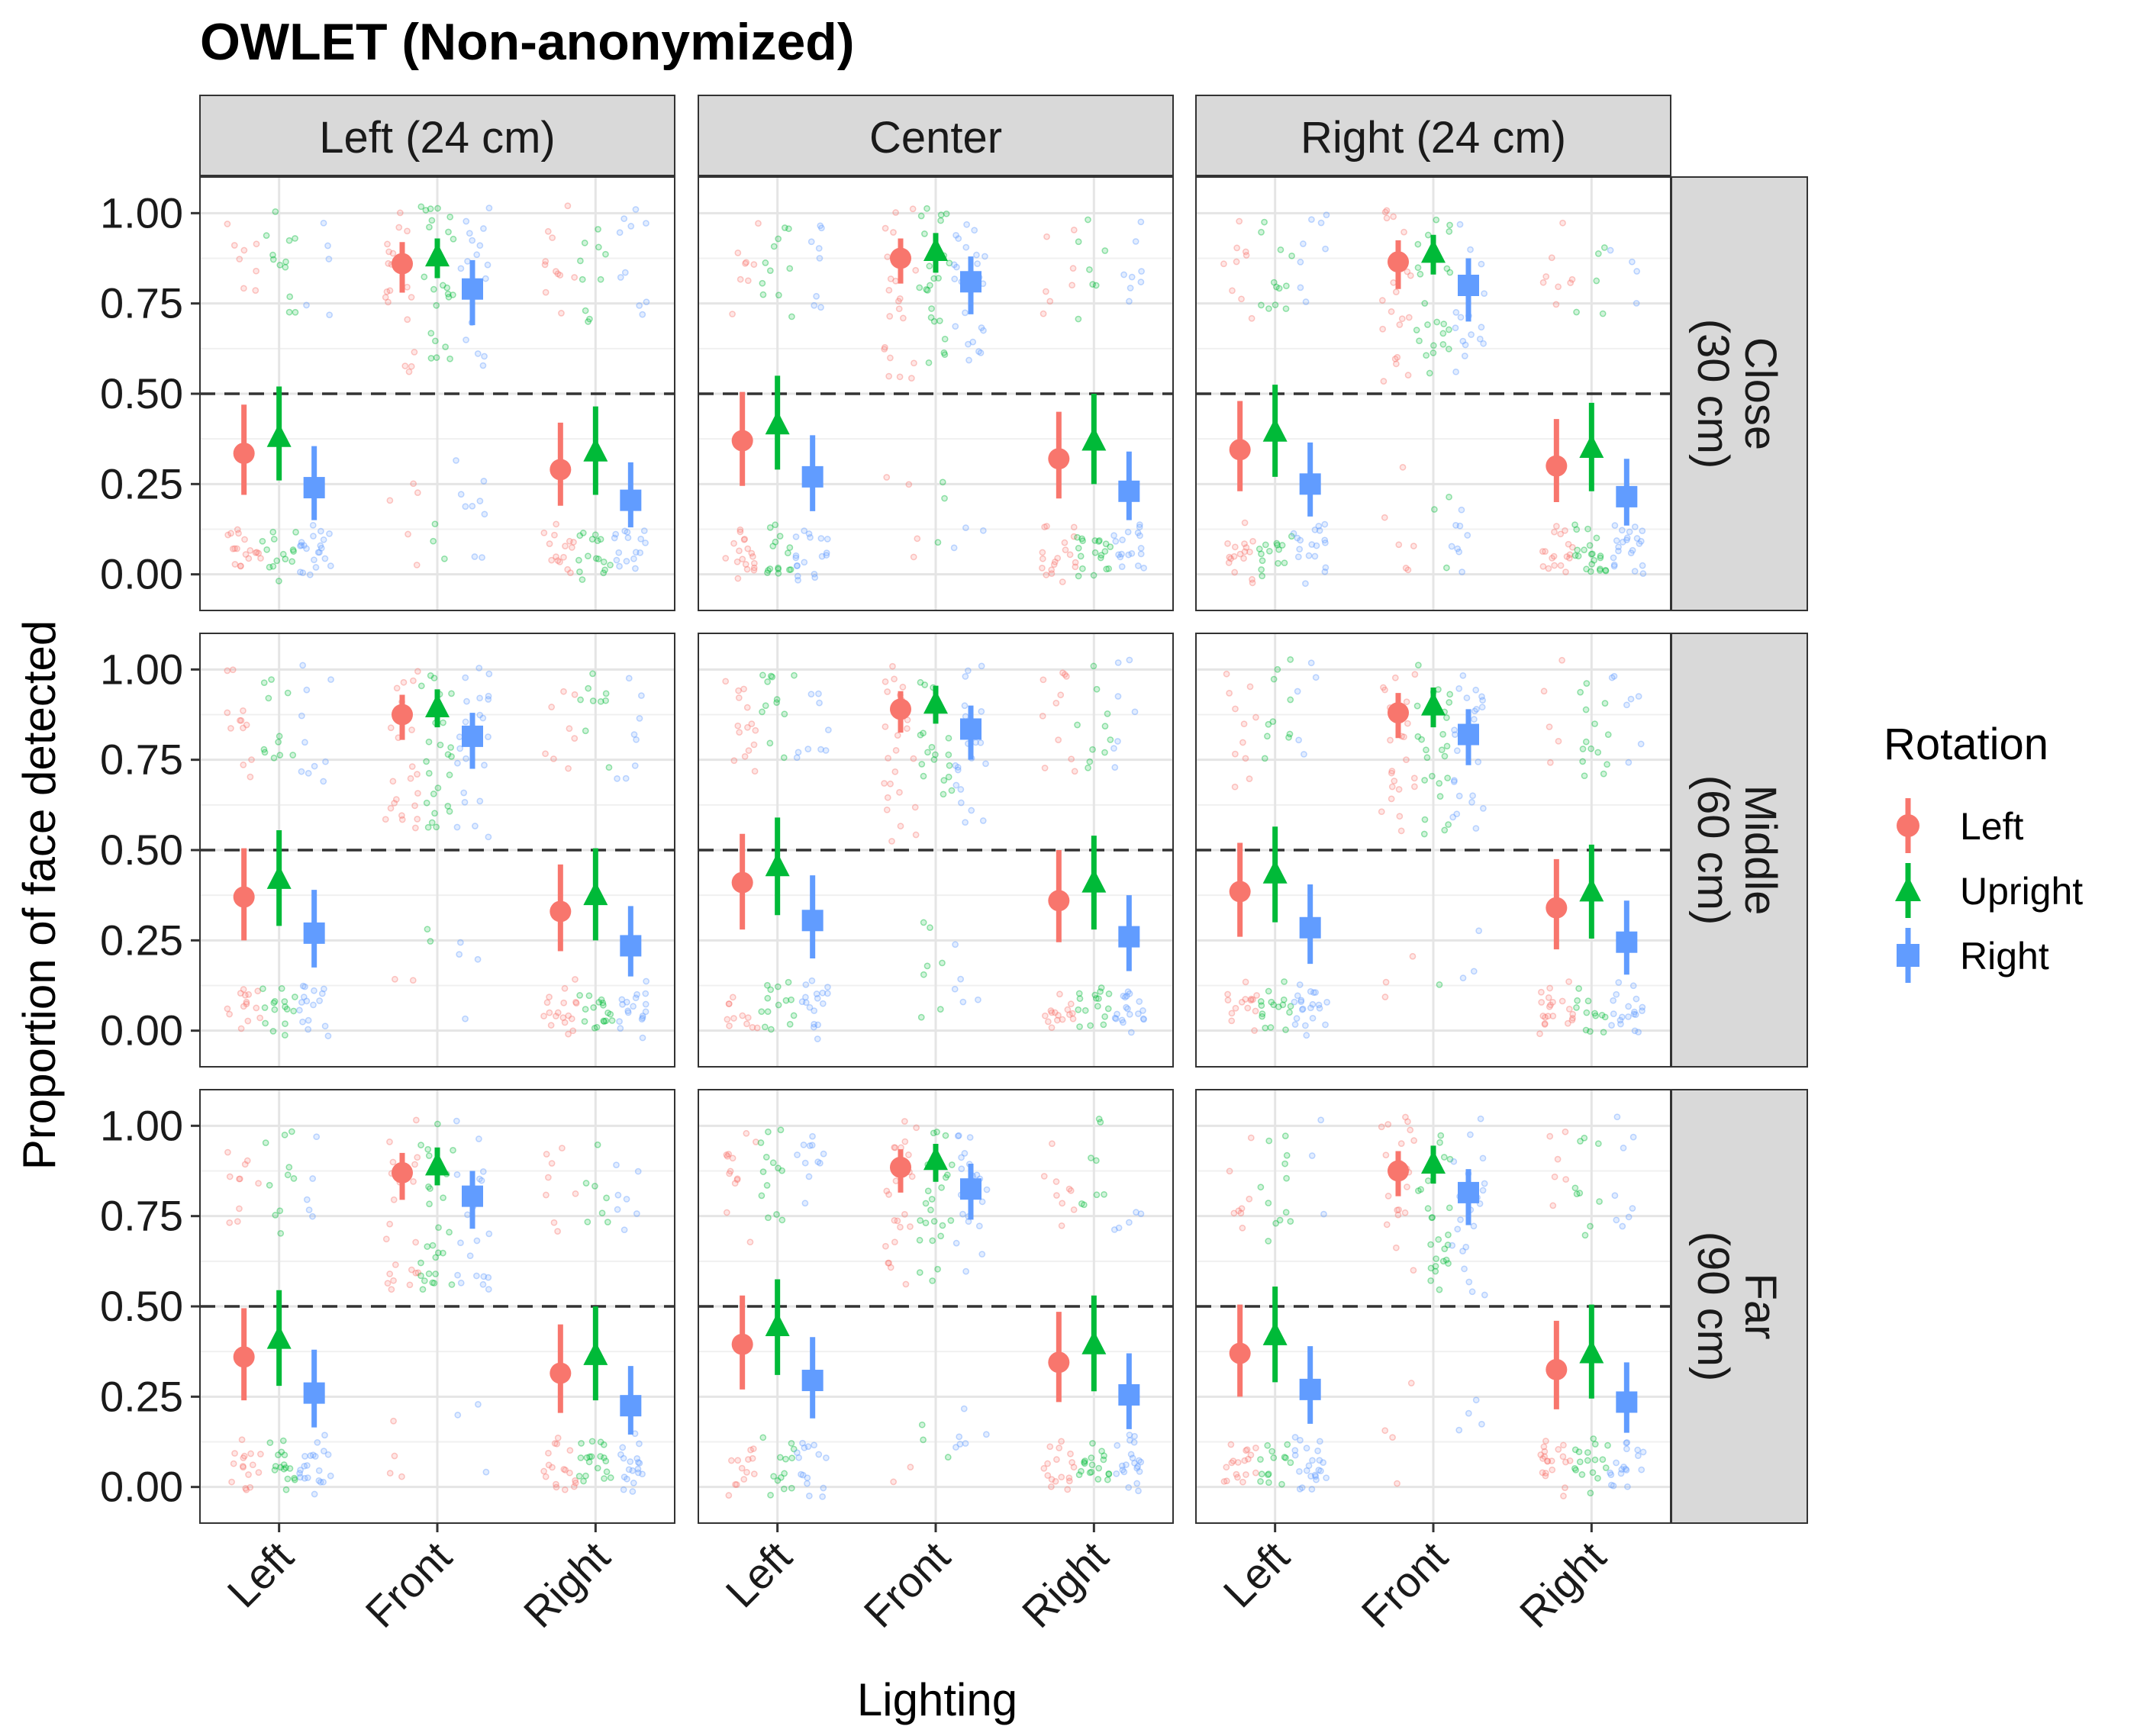 Image resolution: width=2137 pixels, height=1736 pixels. I want to click on mean-point-right, so click(631, 1406).